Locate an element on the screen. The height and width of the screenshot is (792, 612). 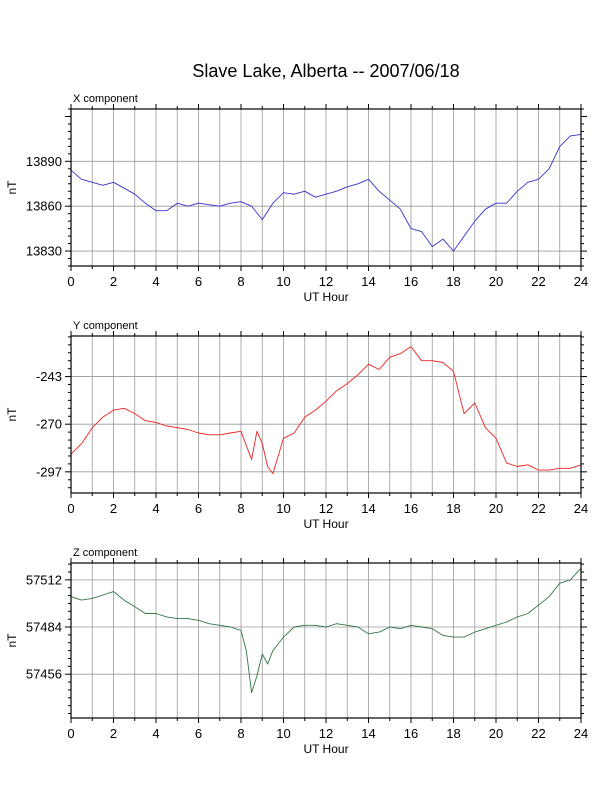
y-tick-label: 13860 is located at coordinates (44, 206).